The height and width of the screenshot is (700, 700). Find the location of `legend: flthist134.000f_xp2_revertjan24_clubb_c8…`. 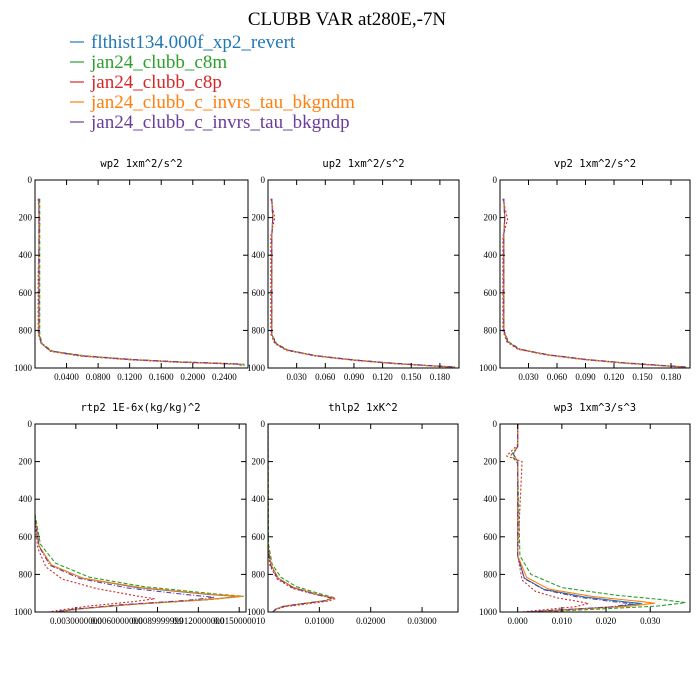

legend: flthist134.000f_xp2_revertjan24_clubb_c8… is located at coordinates (212, 82).